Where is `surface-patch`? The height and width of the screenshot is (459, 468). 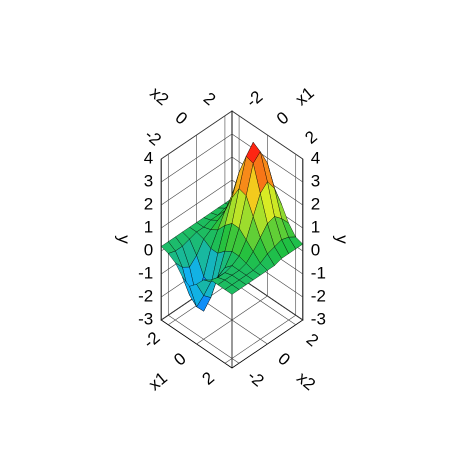
surface-patch is located at coordinates (232, 289).